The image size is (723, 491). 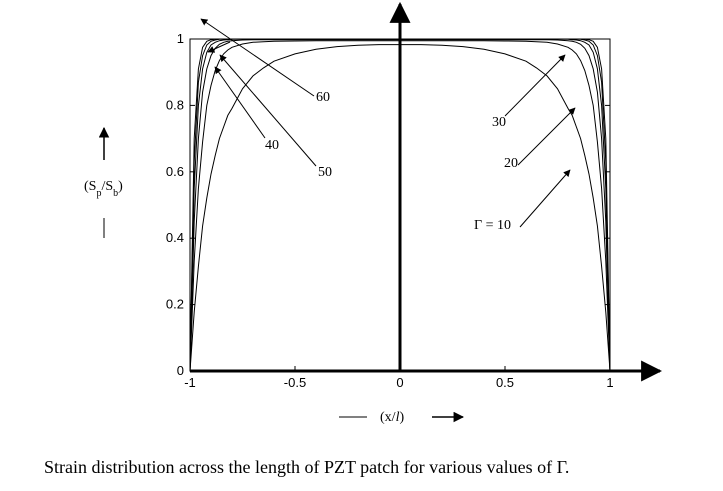 What do you see at coordinates (175, 237) in the screenshot?
I see `y-tick-label: 0.4` at bounding box center [175, 237].